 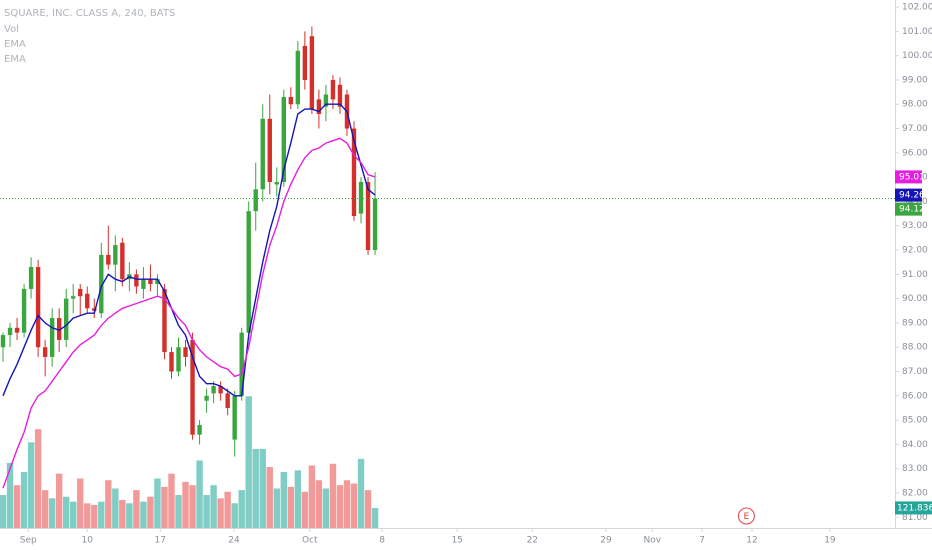 What do you see at coordinates (88, 541) in the screenshot?
I see `x-tick-label: 10` at bounding box center [88, 541].